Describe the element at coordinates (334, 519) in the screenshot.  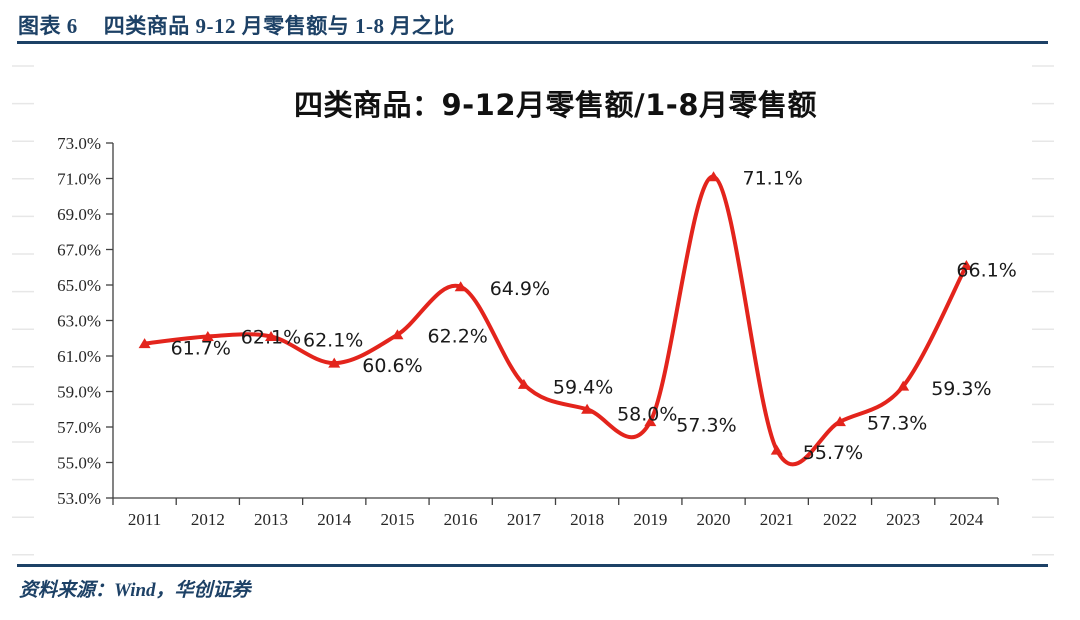
I see `x-axis-tick-label: 2014` at that location.